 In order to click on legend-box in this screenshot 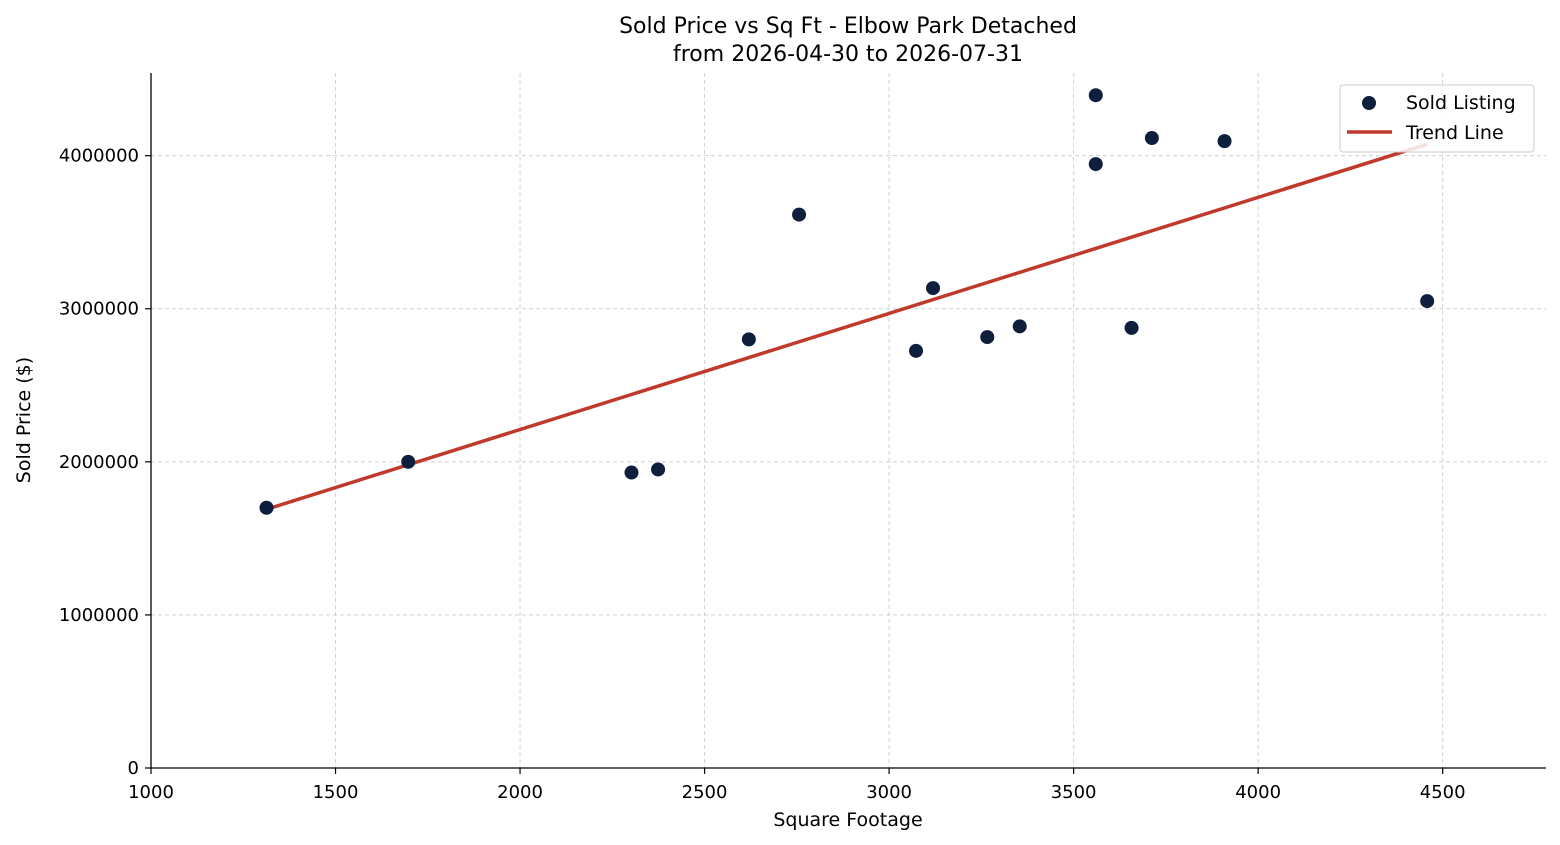, I will do `click(1437, 118)`.